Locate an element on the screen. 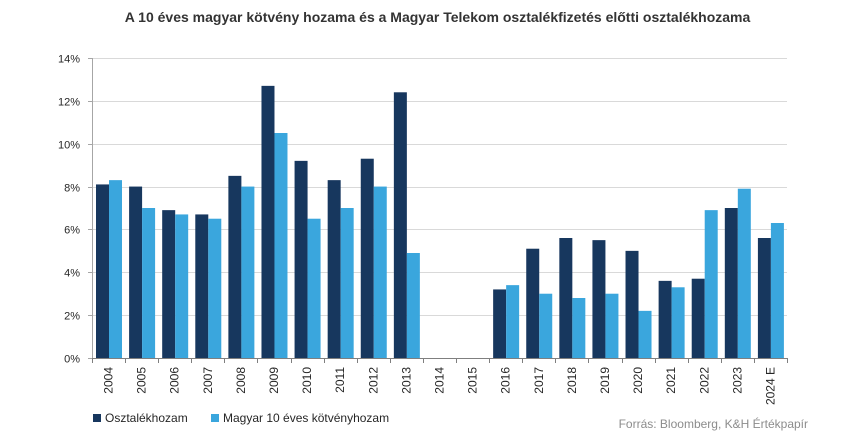 The height and width of the screenshot is (438, 850). bar-dividend-yield-2004 is located at coordinates (102, 271).